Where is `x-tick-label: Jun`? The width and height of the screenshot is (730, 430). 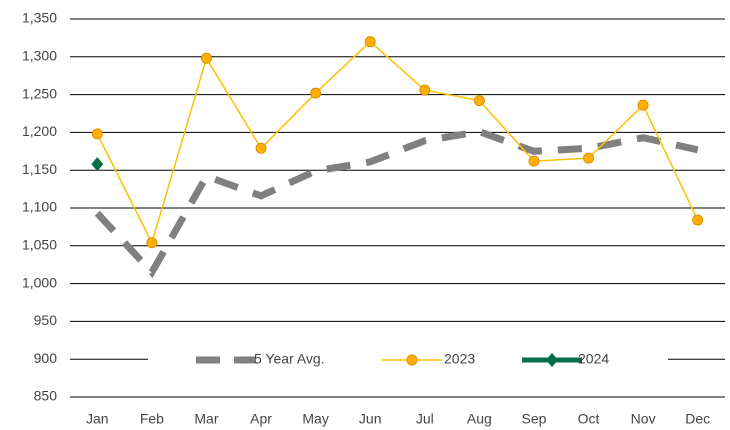
x-tick-label: Jun is located at coordinates (370, 419).